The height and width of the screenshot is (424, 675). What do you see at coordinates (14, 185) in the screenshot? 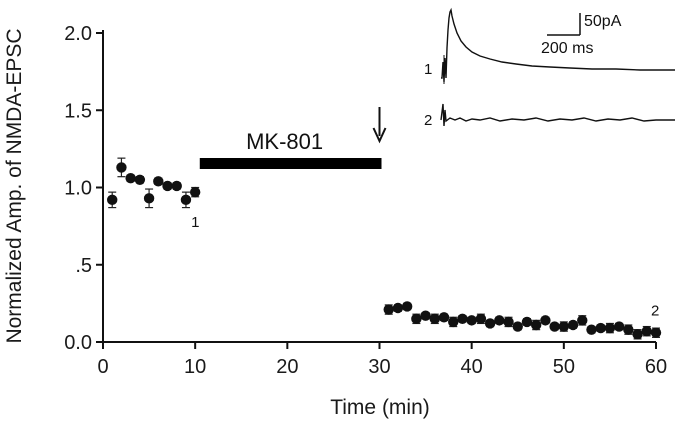
I see `y-axis-title: Normalized Amp. of NMDA-EPSC` at bounding box center [14, 185].